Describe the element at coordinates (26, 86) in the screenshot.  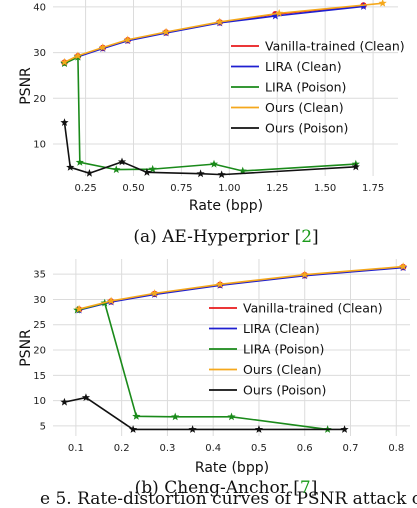
I see `y-axis-label-a: PSNR` at that location.